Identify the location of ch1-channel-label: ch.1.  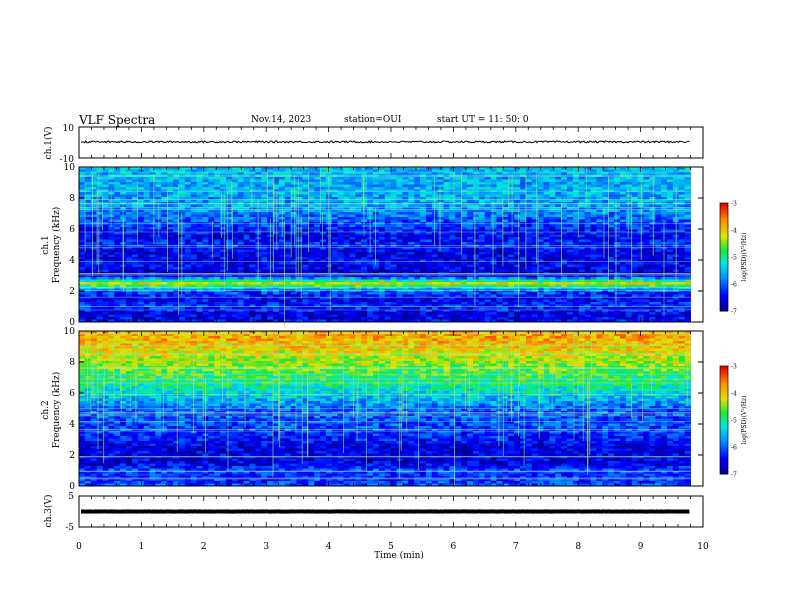
(46, 244).